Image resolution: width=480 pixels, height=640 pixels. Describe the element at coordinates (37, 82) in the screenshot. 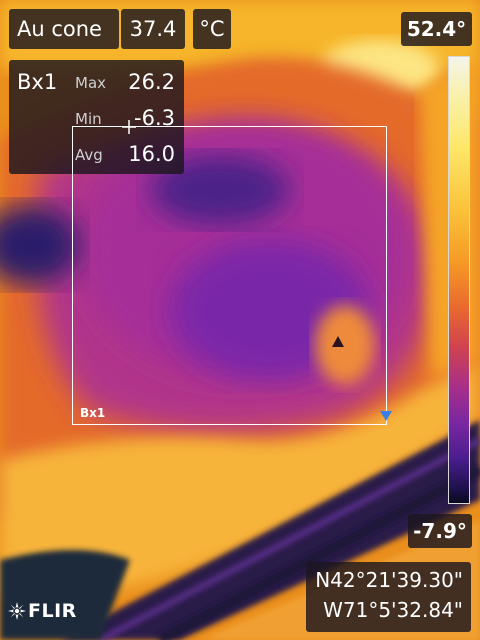

I see `box-stats-label: Bx1` at that location.